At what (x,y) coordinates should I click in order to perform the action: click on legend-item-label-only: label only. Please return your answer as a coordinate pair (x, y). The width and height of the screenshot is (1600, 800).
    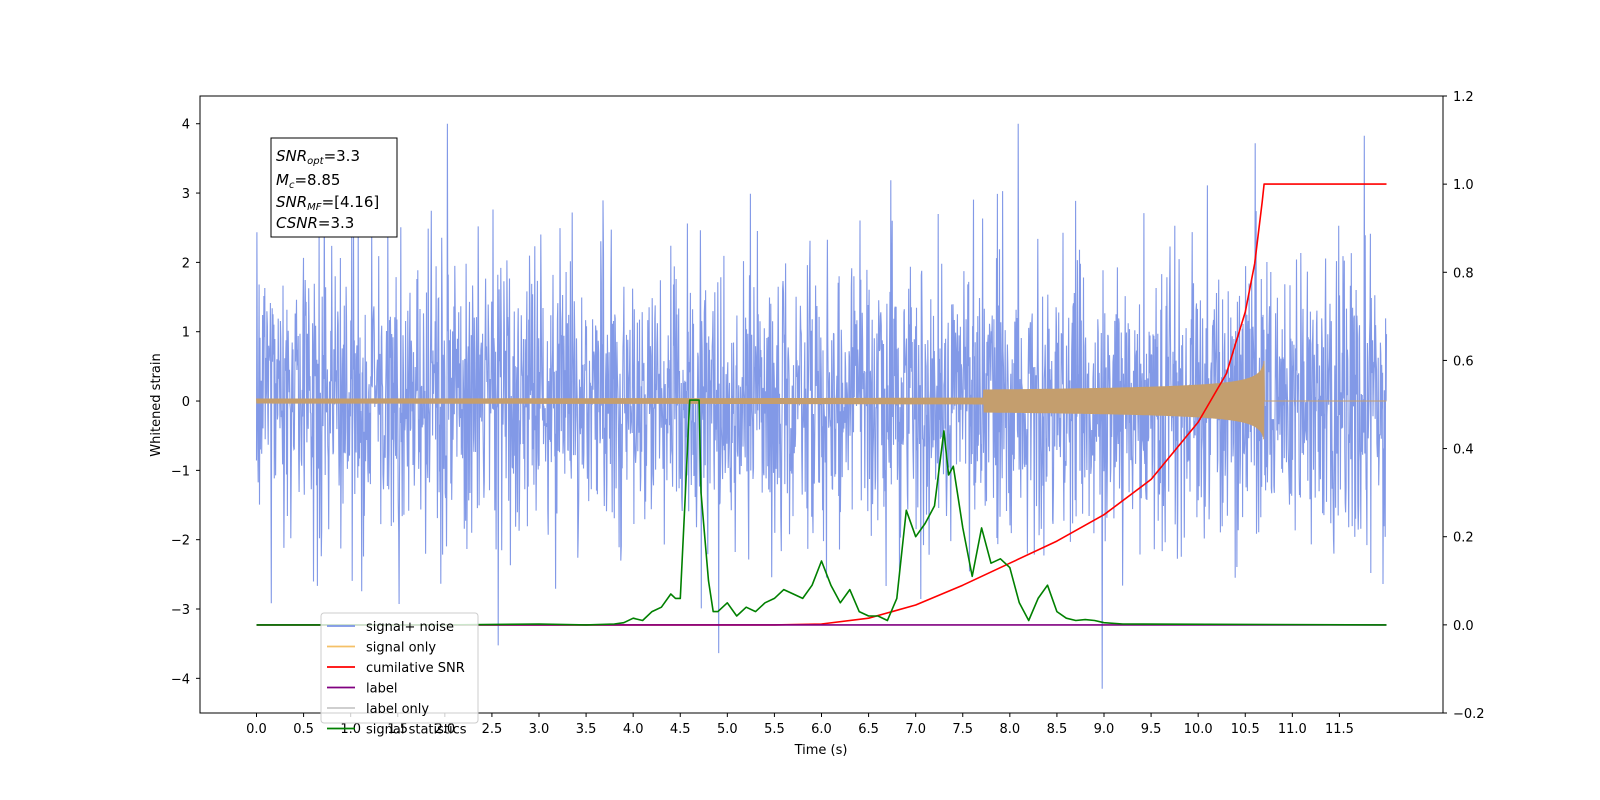
    Looking at the image, I should click on (378, 709).